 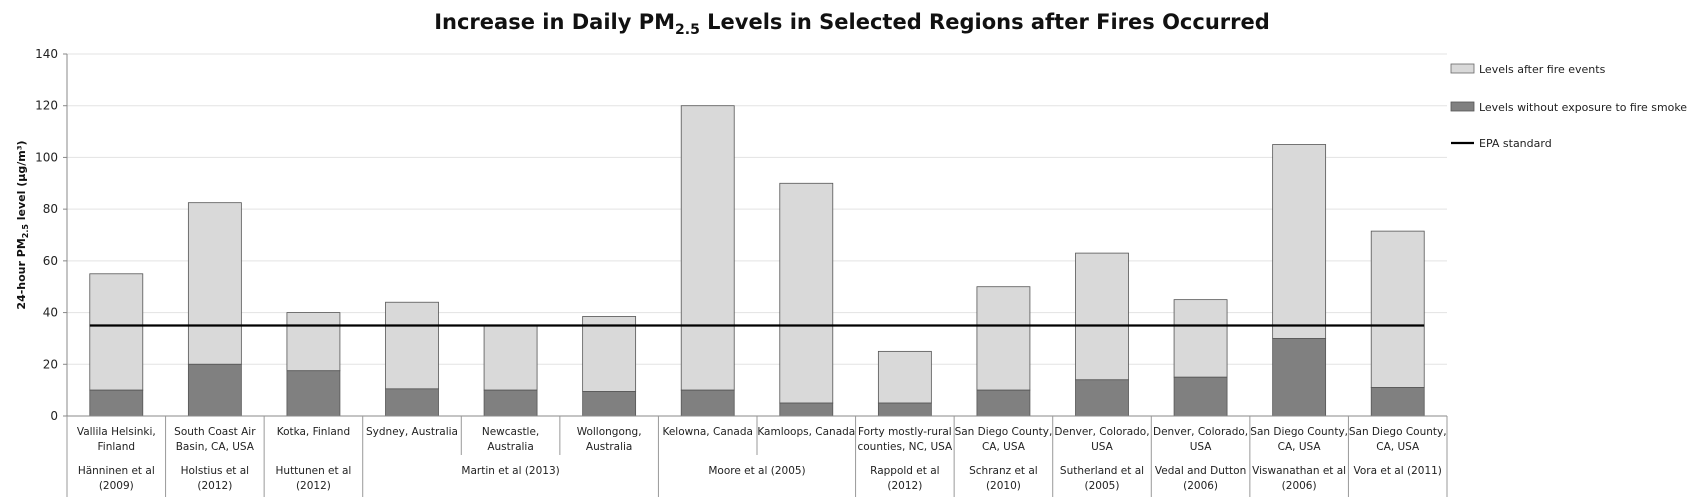 I want to click on study-label: Holstius et al, so click(x=215, y=471).